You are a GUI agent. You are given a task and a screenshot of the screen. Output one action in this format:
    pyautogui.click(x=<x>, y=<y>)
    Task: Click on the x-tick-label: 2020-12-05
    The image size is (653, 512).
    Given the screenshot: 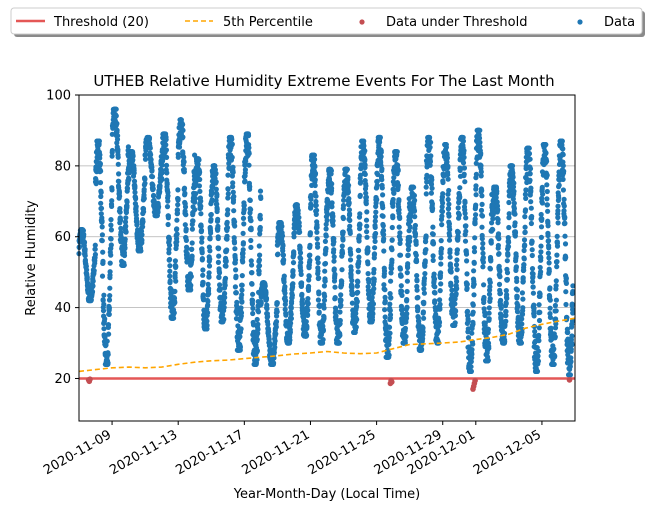 What is the action you would take?
    pyautogui.click(x=507, y=452)
    